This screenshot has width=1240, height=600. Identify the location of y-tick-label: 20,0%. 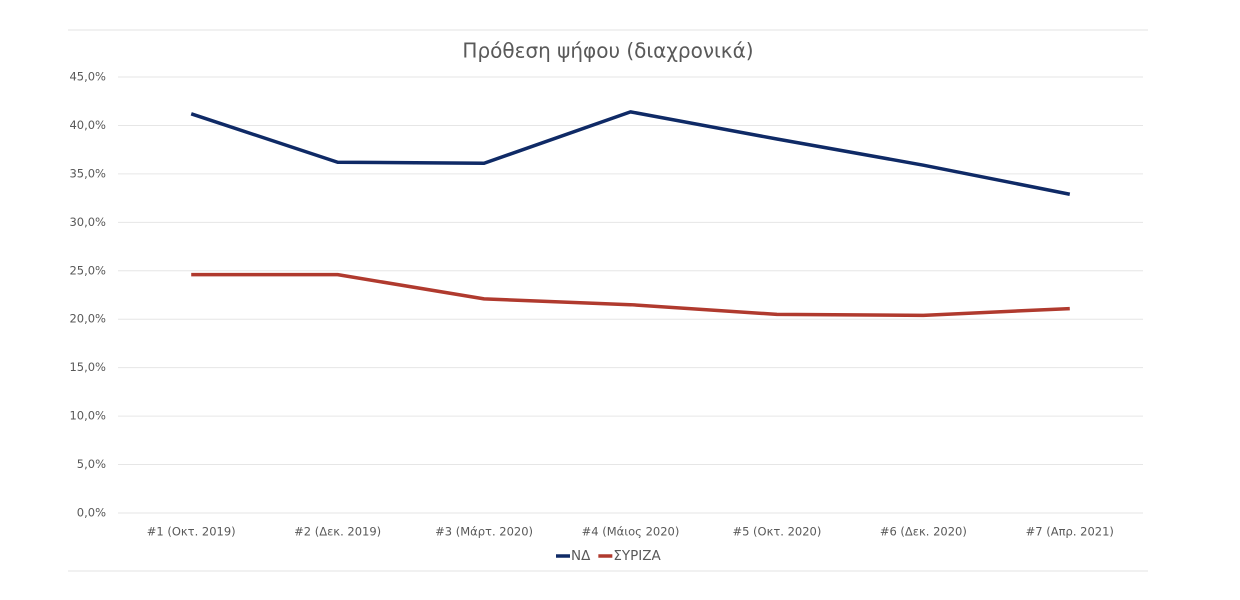
(87, 319).